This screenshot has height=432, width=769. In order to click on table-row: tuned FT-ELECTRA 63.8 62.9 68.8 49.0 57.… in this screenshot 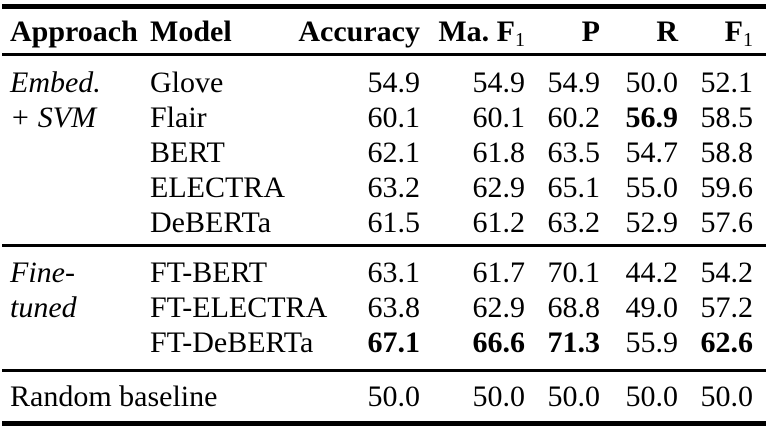, I will do `click(384, 307)`.